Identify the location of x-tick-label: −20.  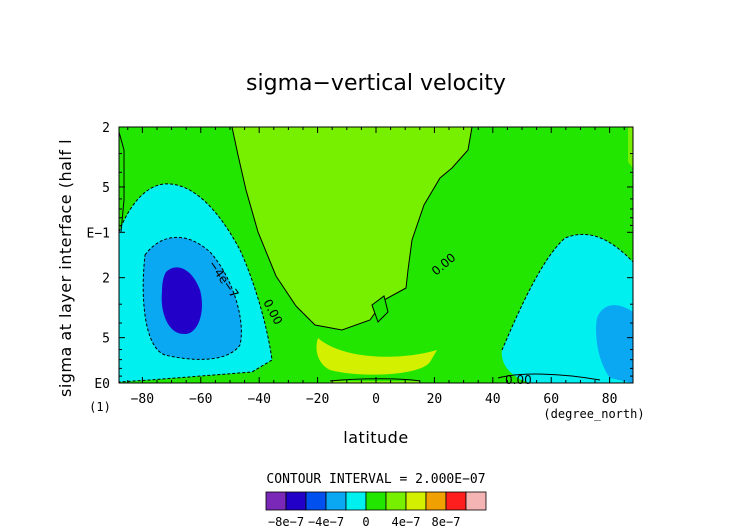
(317, 399).